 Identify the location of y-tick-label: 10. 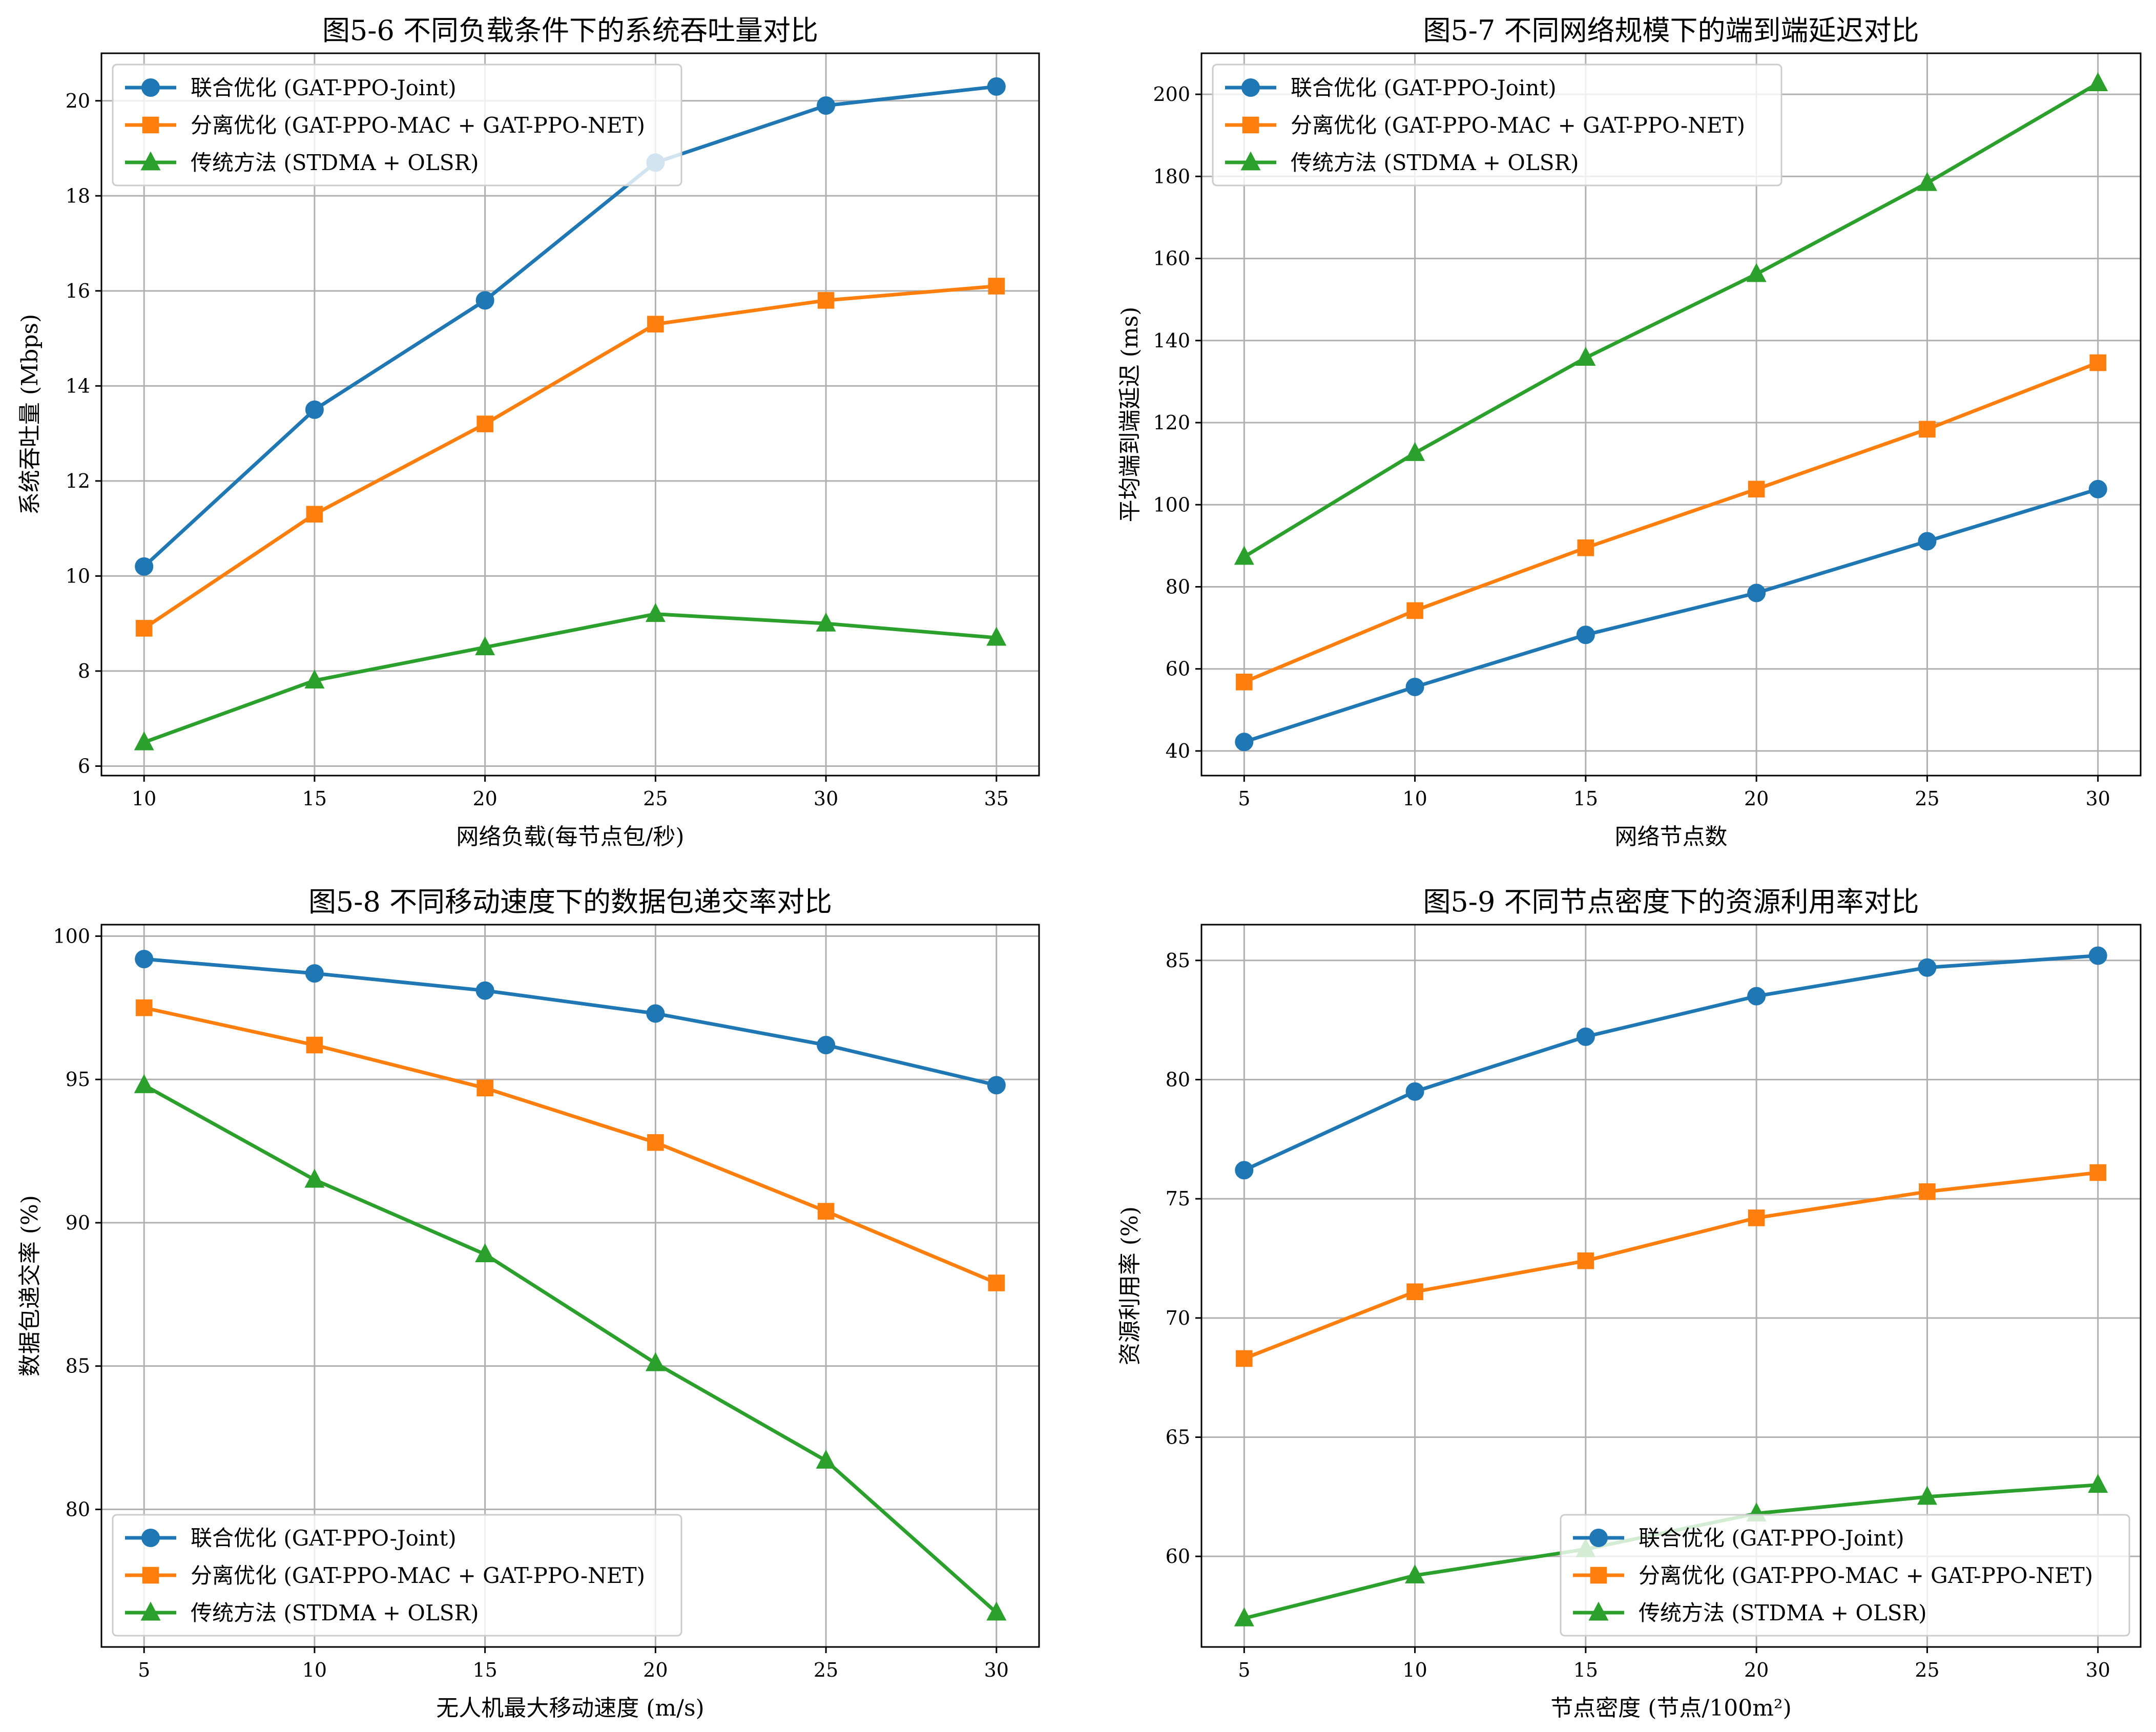
(78, 576).